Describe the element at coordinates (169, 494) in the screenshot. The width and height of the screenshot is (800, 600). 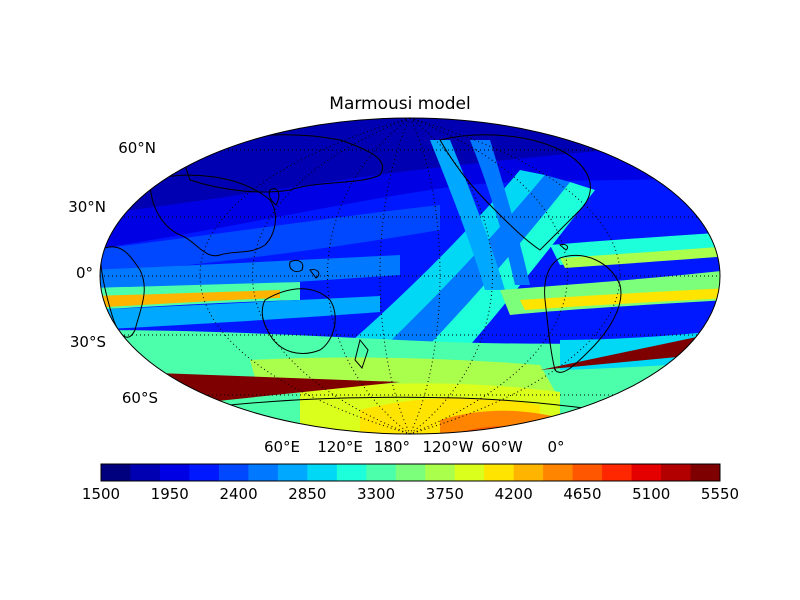
I see `colorbar-tick-label: 1950` at that location.